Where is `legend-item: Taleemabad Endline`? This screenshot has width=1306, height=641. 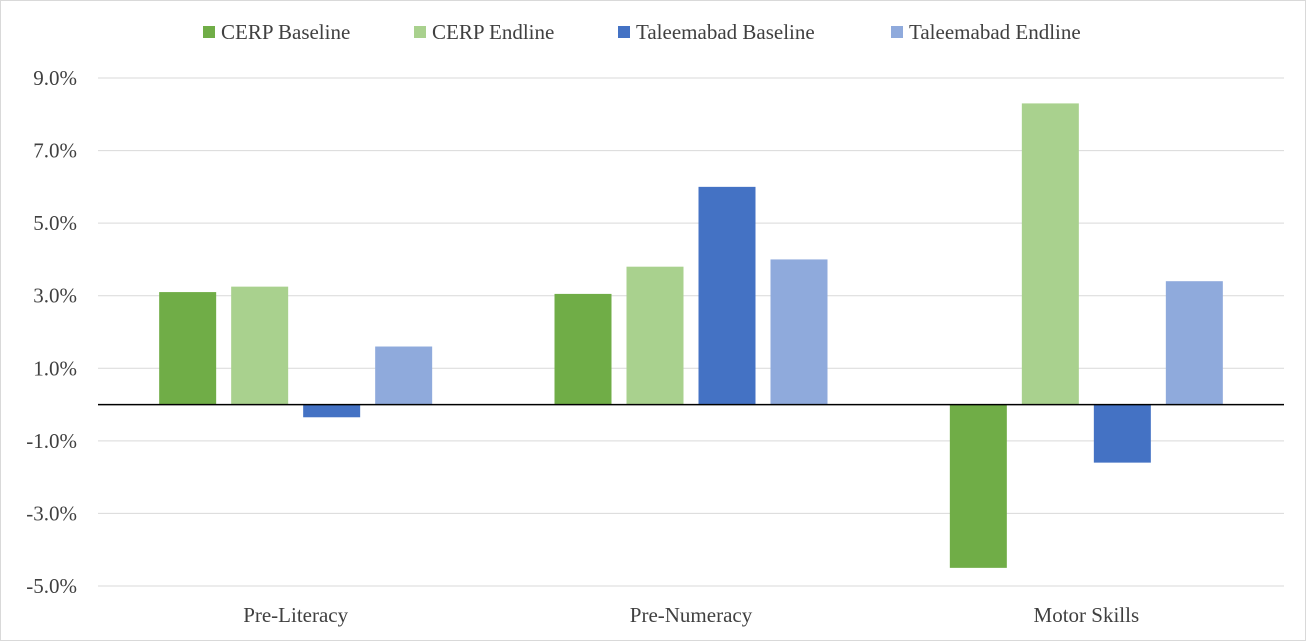 legend-item: Taleemabad Endline is located at coordinates (986, 32).